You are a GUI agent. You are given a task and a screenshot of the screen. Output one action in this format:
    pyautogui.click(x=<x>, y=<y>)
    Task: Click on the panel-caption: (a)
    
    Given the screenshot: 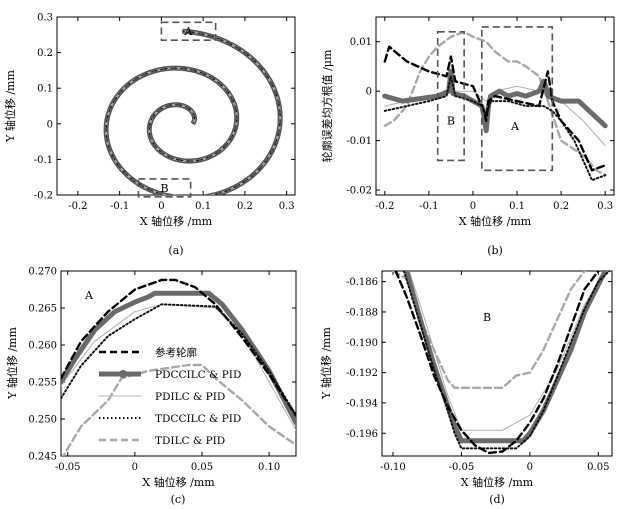 What is the action you would take?
    pyautogui.click(x=175, y=250)
    